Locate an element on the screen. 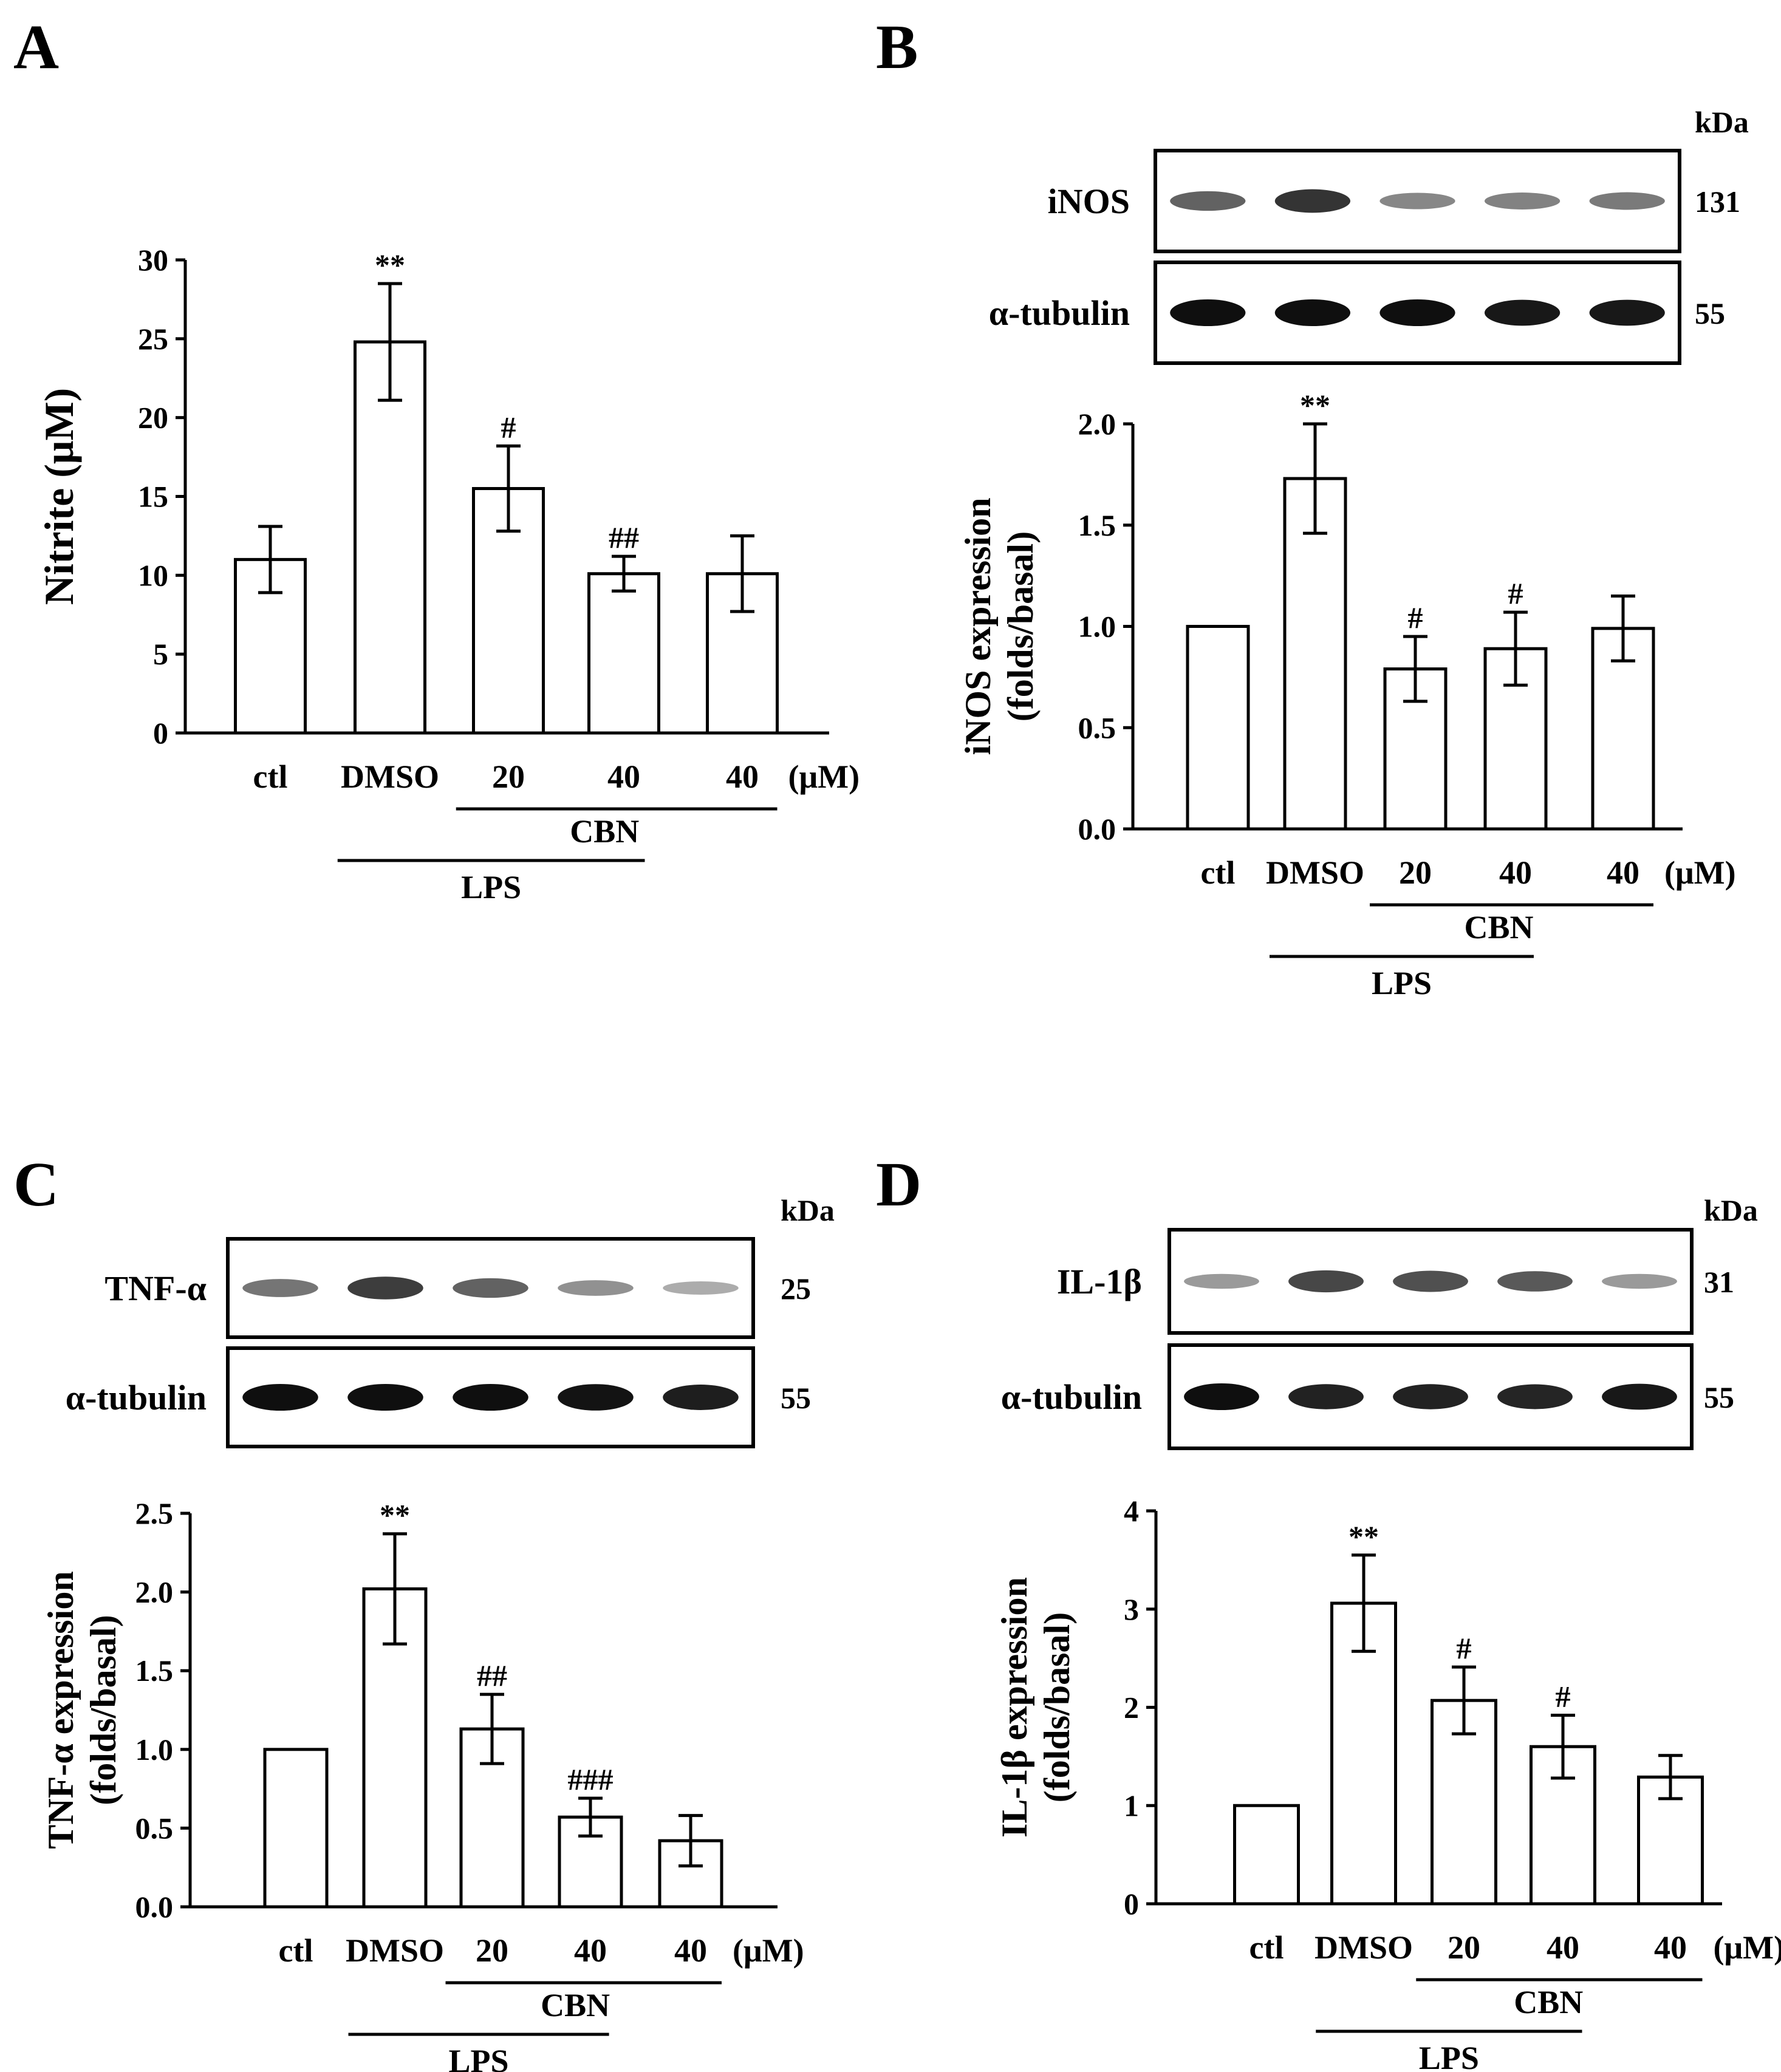 This screenshot has height=2072, width=1781. blot-label: IL-1β is located at coordinates (1099, 1281).